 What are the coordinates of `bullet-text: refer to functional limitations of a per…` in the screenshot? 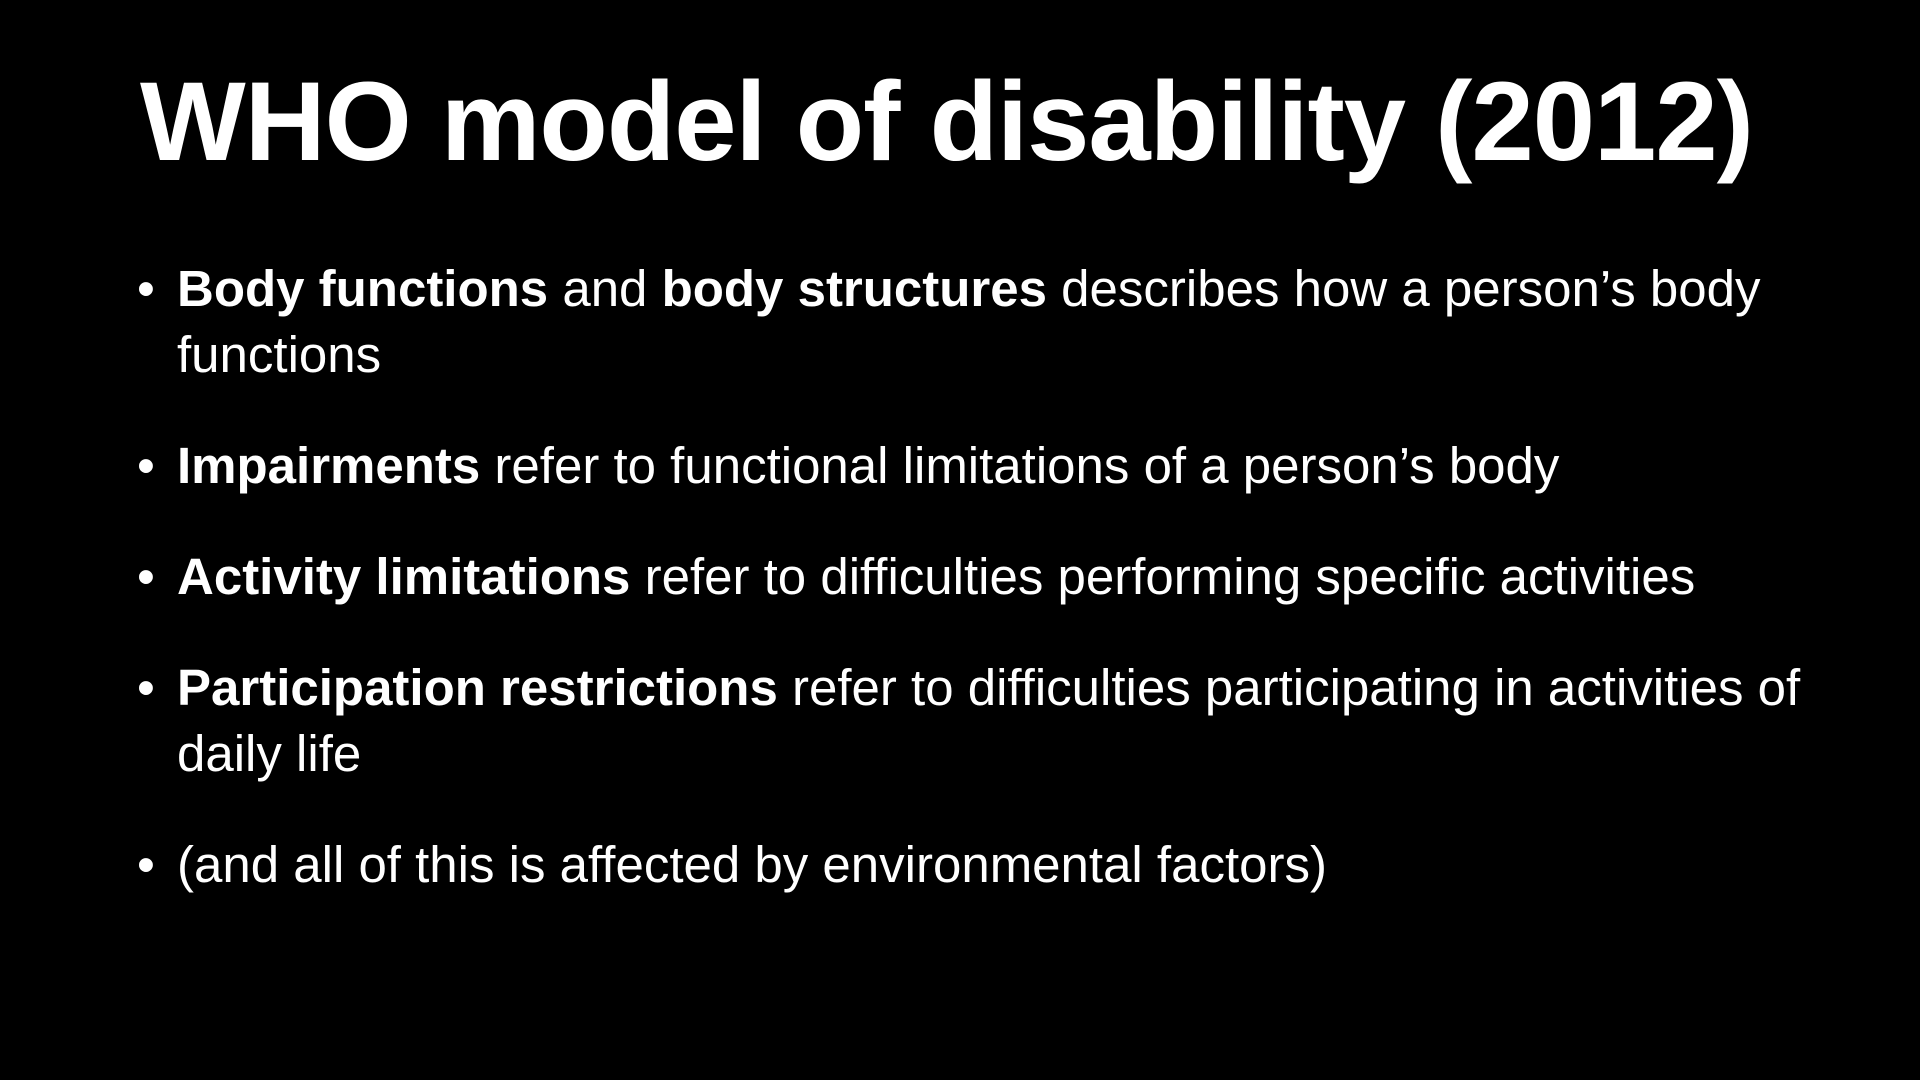 It's located at (1020, 465).